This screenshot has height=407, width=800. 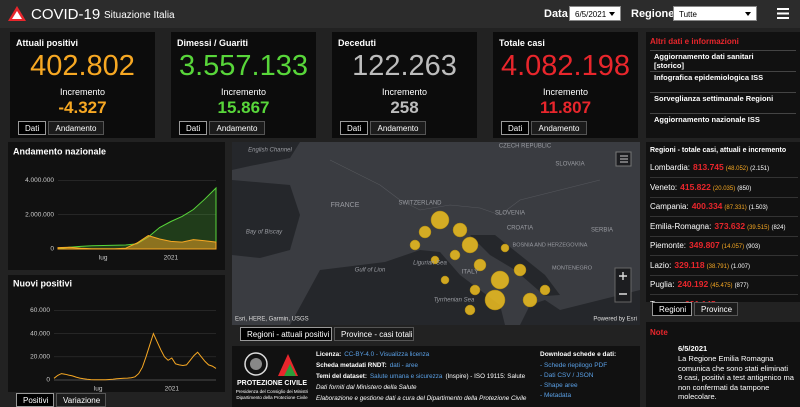 I want to click on map-label: SWITZERLAND, so click(x=420, y=204).